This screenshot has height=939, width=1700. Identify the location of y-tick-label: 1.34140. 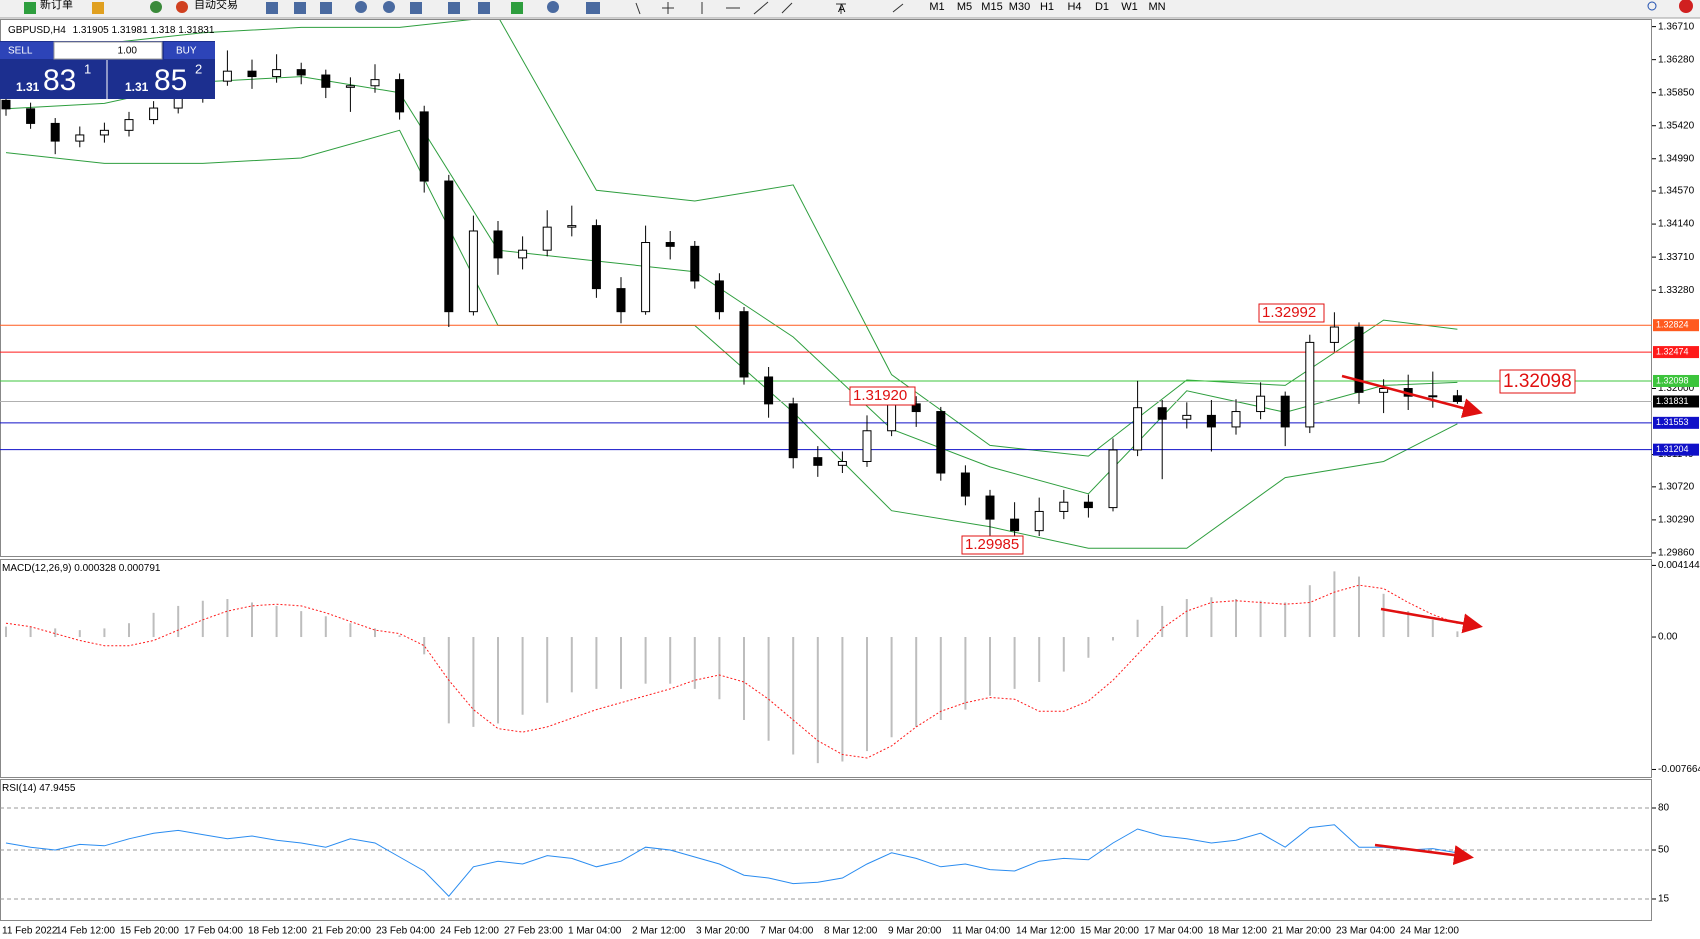
(1676, 224).